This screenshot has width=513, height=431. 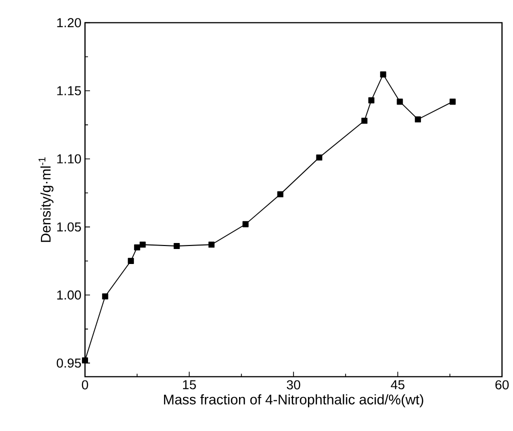 I want to click on y-tick-label: 1.05, so click(x=69, y=227).